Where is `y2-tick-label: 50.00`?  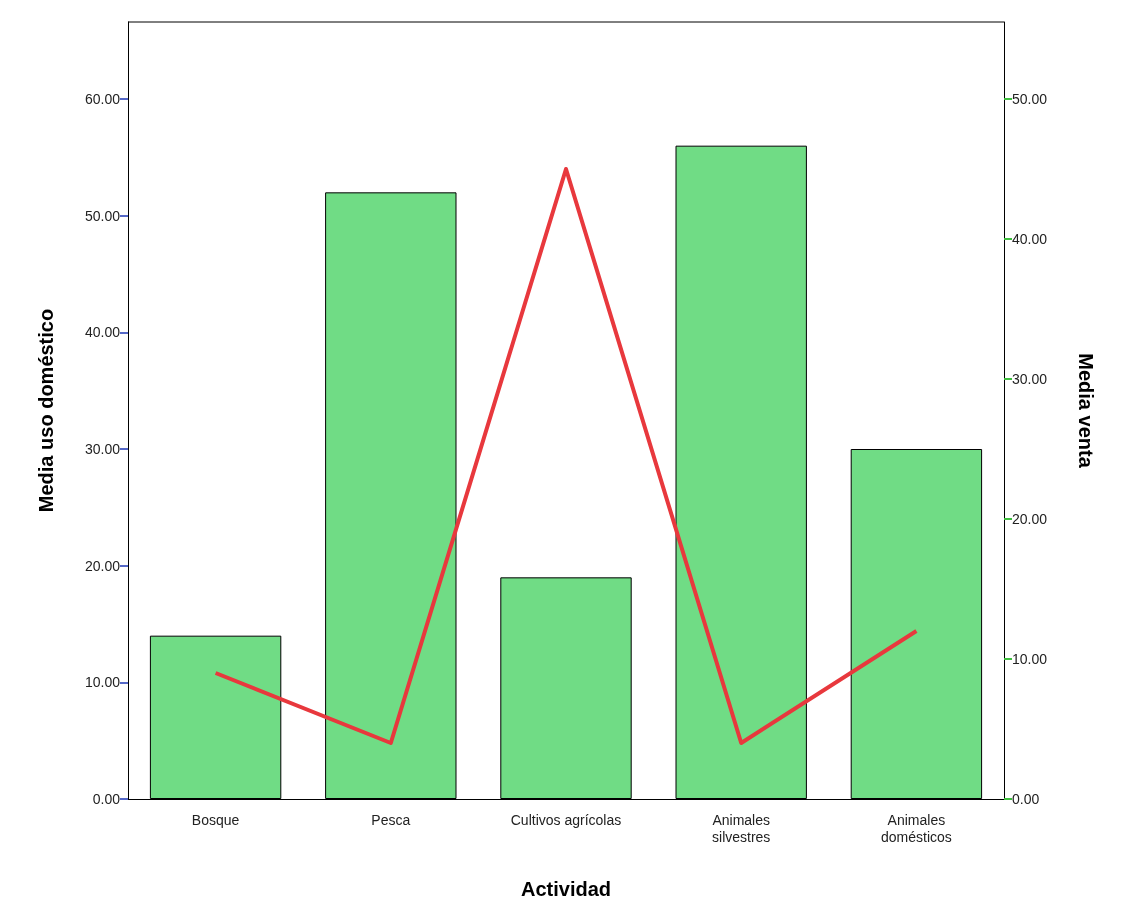 y2-tick-label: 50.00 is located at coordinates (1030, 99).